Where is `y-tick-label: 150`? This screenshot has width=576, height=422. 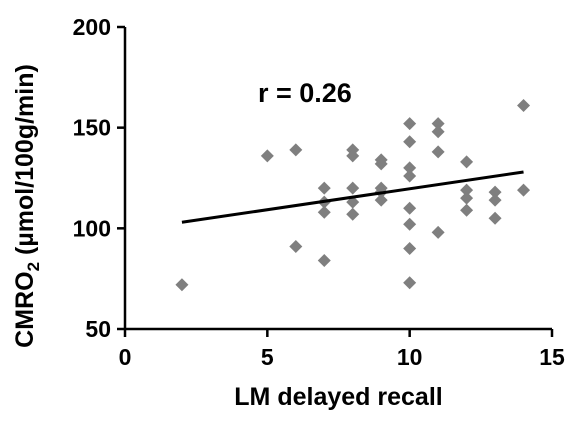 y-tick-label: 150 is located at coordinates (92, 128).